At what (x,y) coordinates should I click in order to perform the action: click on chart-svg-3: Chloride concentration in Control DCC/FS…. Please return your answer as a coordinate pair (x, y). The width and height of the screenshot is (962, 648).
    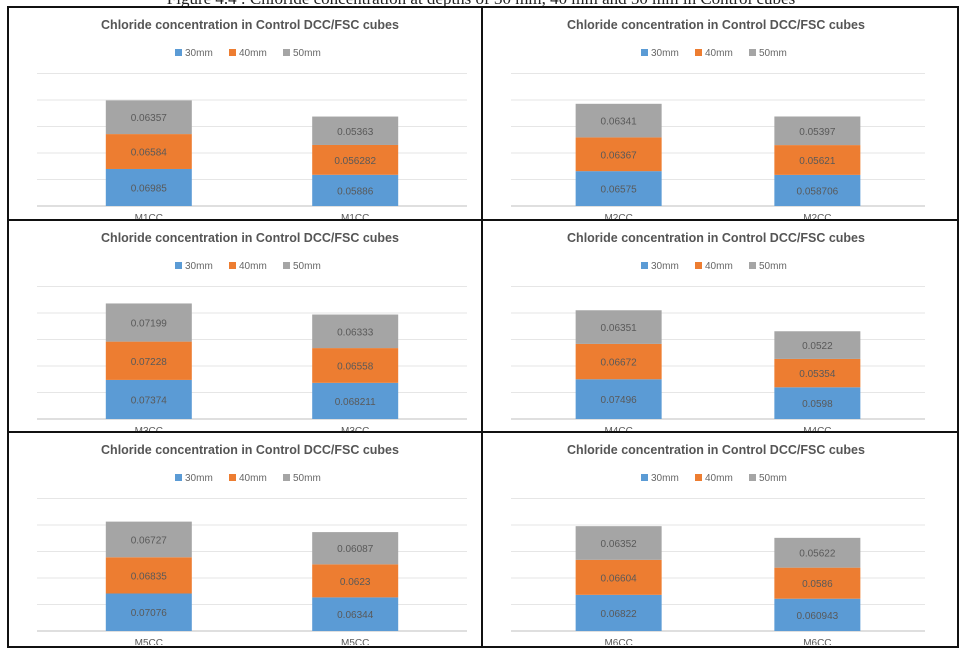
    Looking at the image, I should click on (252, 332).